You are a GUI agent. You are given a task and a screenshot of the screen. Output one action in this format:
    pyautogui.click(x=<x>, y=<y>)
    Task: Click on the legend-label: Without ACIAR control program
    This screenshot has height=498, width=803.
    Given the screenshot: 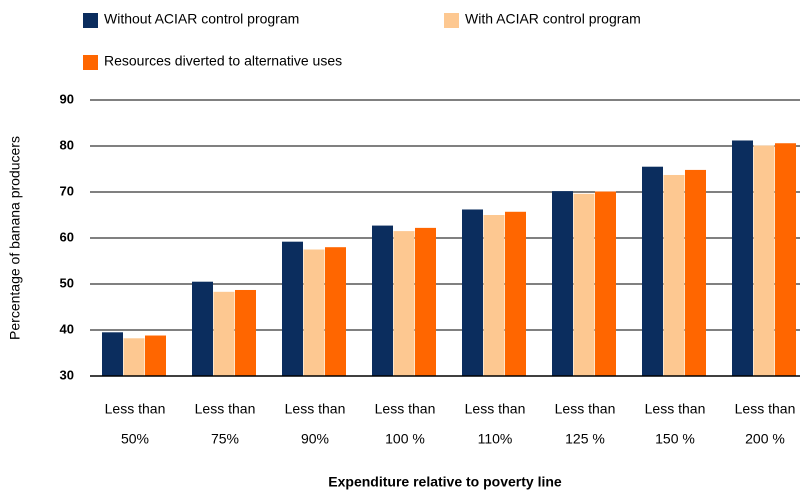 What is the action you would take?
    pyautogui.click(x=201, y=19)
    